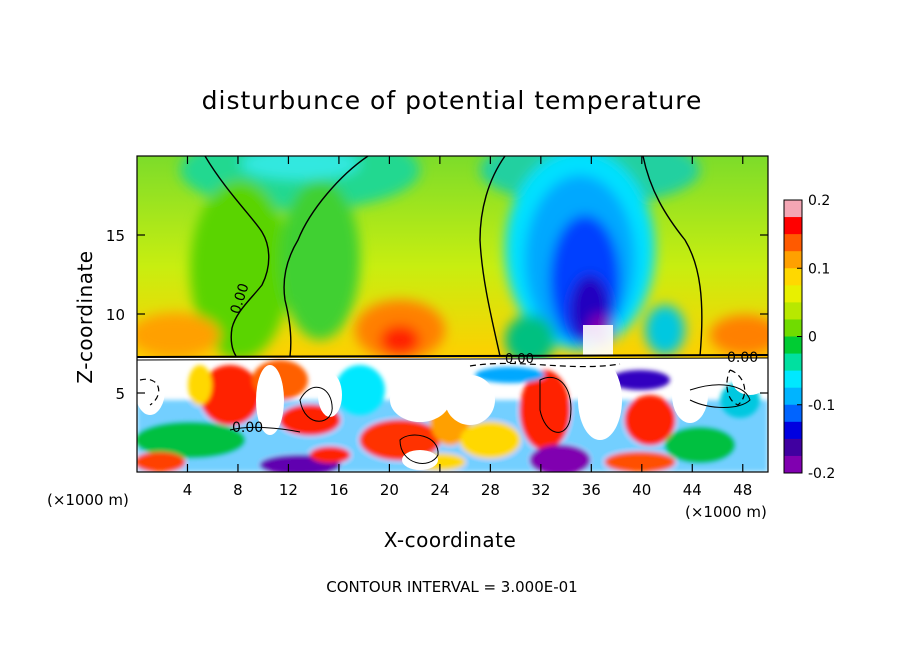 The image size is (904, 654). I want to click on x-tick-label: 32, so click(540, 490).